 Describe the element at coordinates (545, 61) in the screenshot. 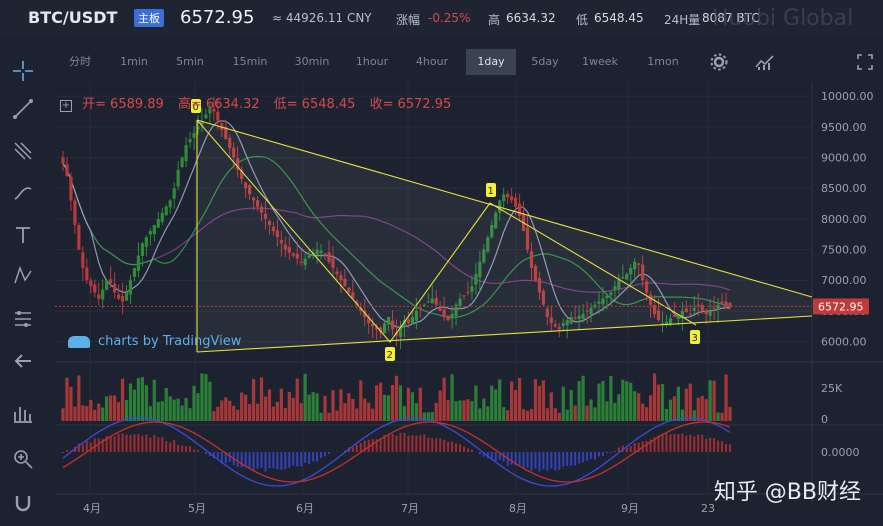

I see `timeframe-5day: 5day` at that location.